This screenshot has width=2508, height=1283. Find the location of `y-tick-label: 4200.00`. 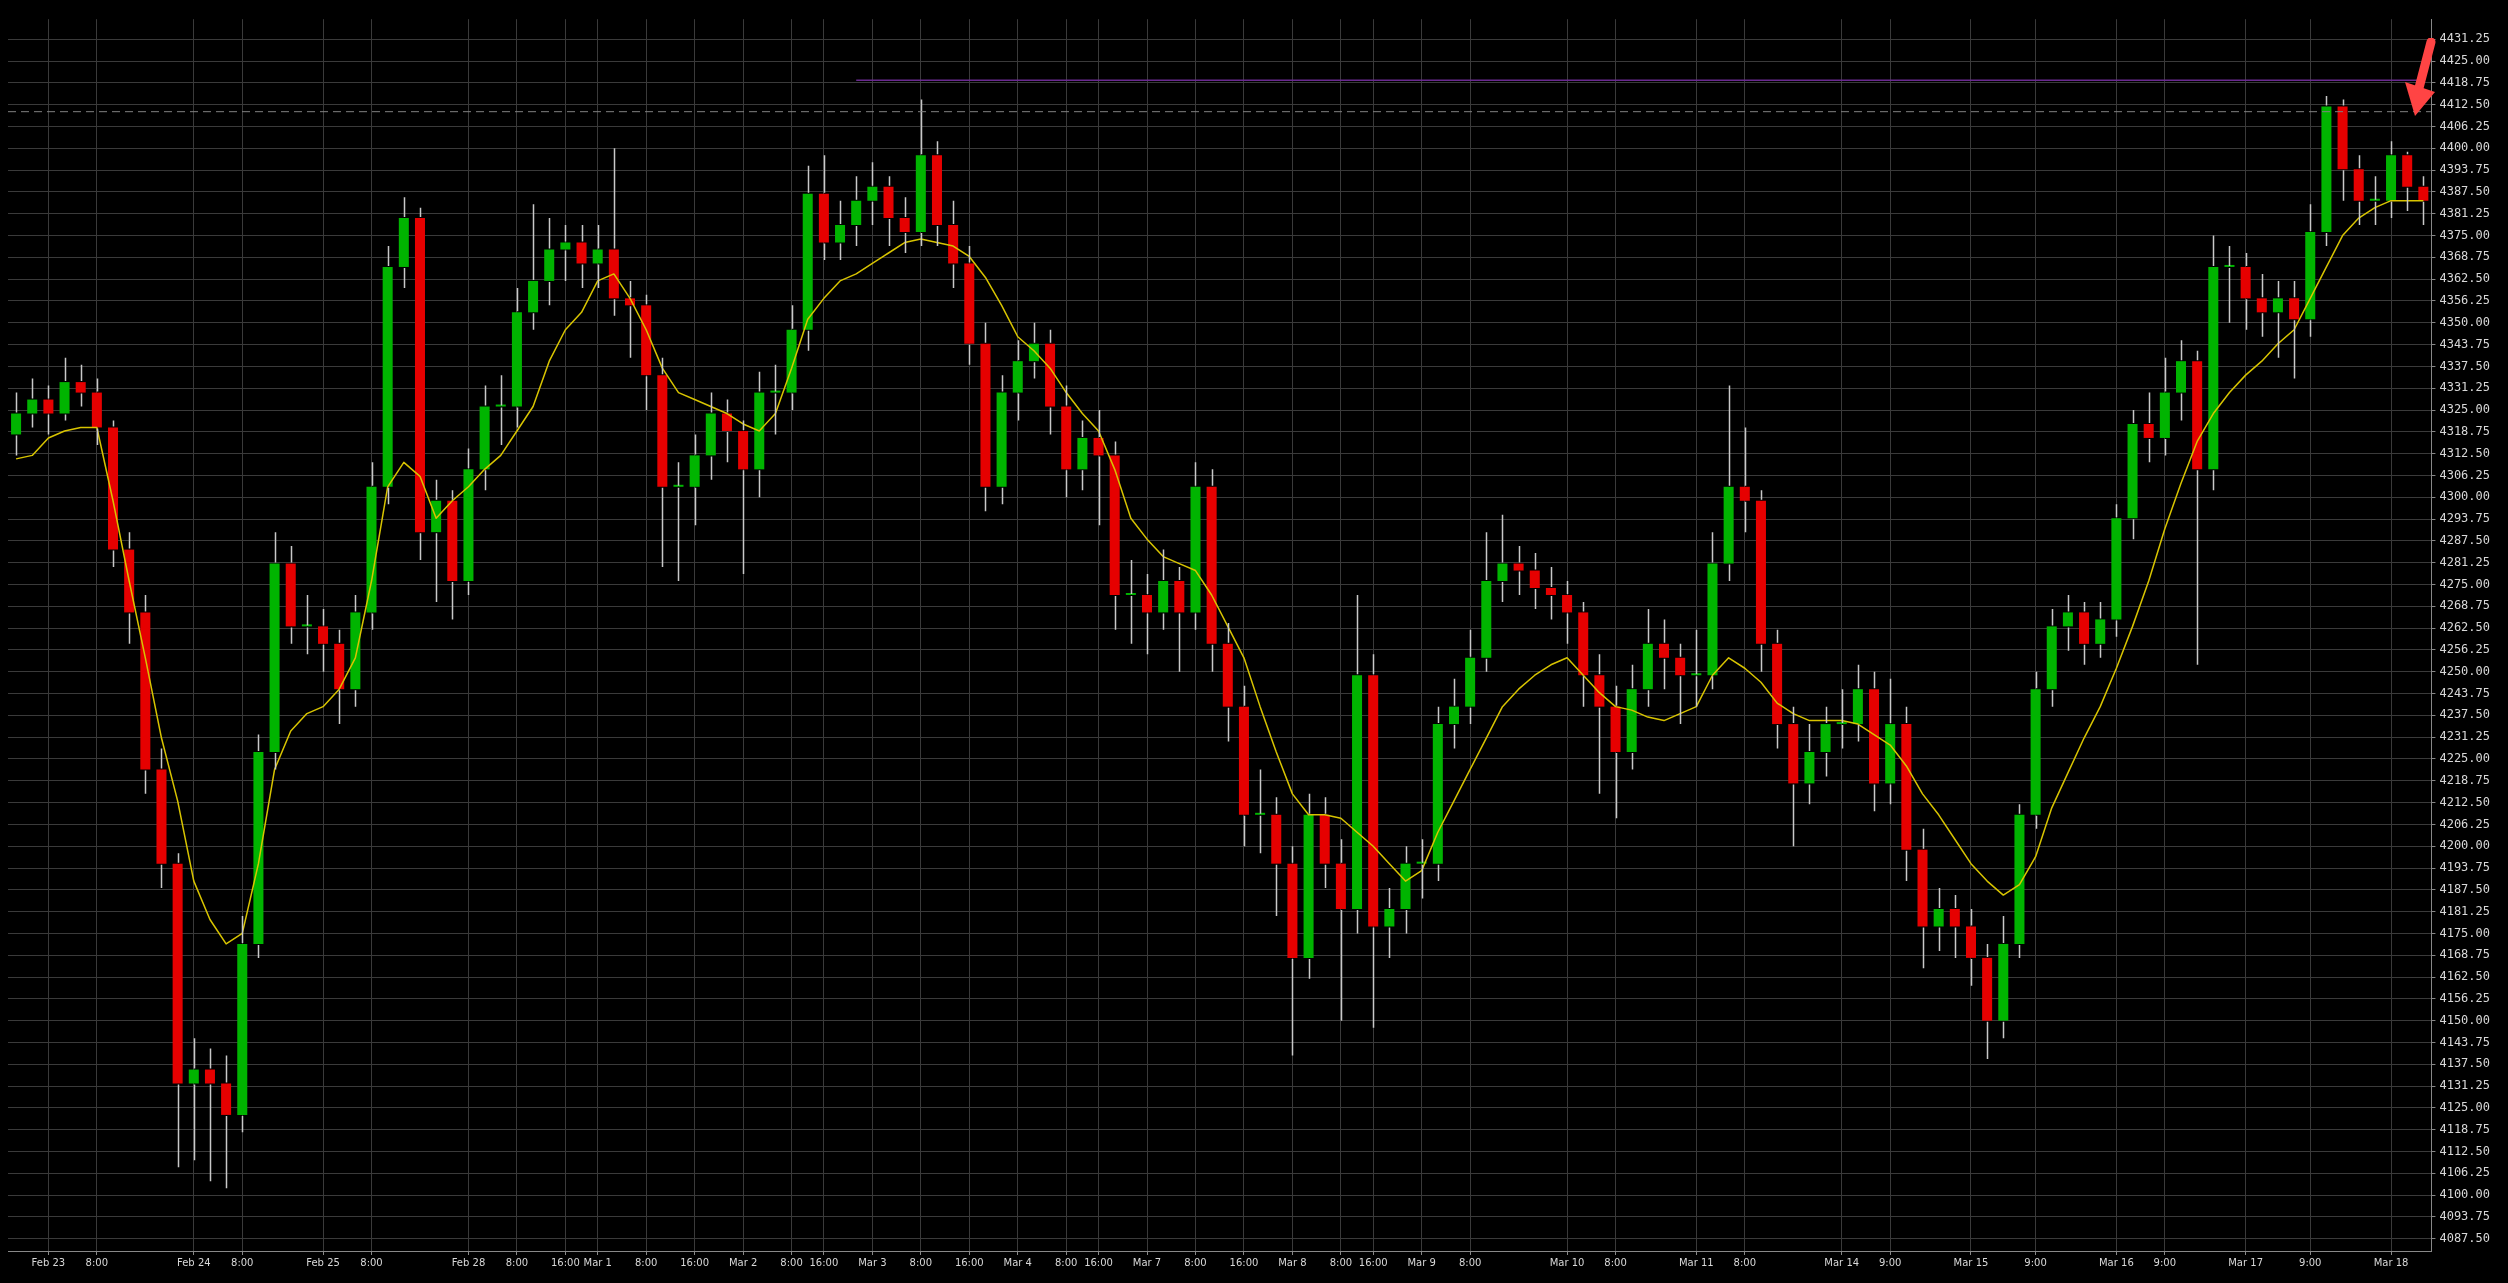

y-tick-label: 4200.00 is located at coordinates (2465, 845).